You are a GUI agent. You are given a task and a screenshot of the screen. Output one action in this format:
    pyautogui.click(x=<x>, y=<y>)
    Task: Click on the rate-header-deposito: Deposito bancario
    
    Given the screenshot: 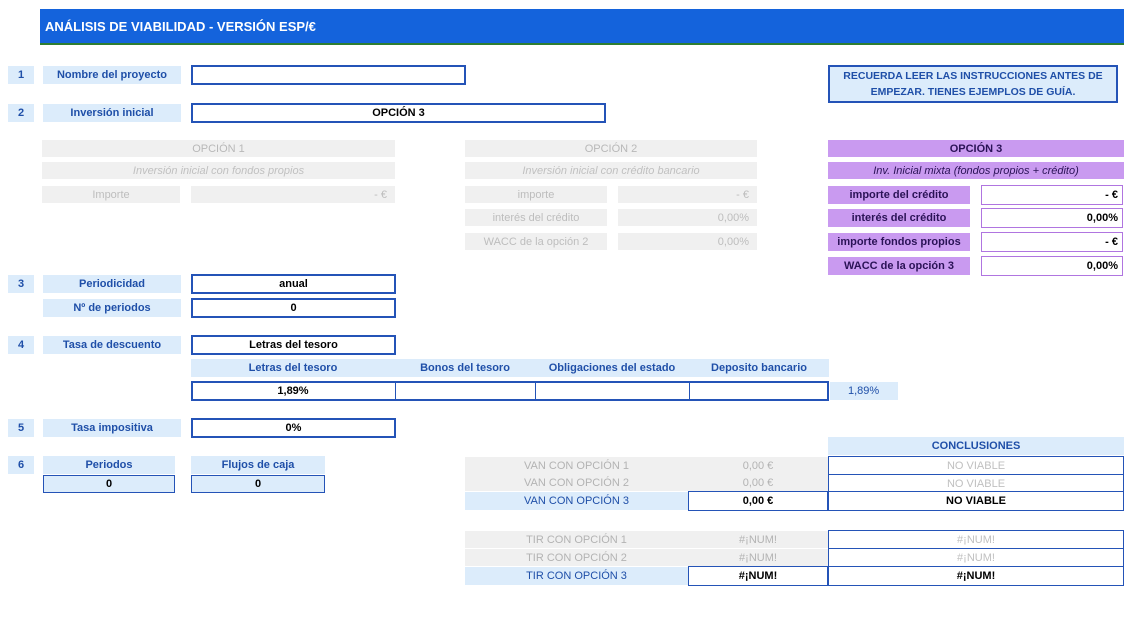 What is the action you would take?
    pyautogui.click(x=759, y=368)
    